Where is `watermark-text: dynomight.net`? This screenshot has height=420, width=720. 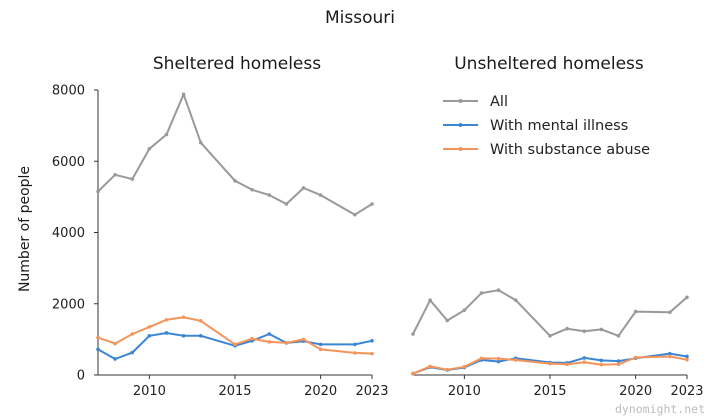 watermark-text: dynomight.net is located at coordinates (660, 409).